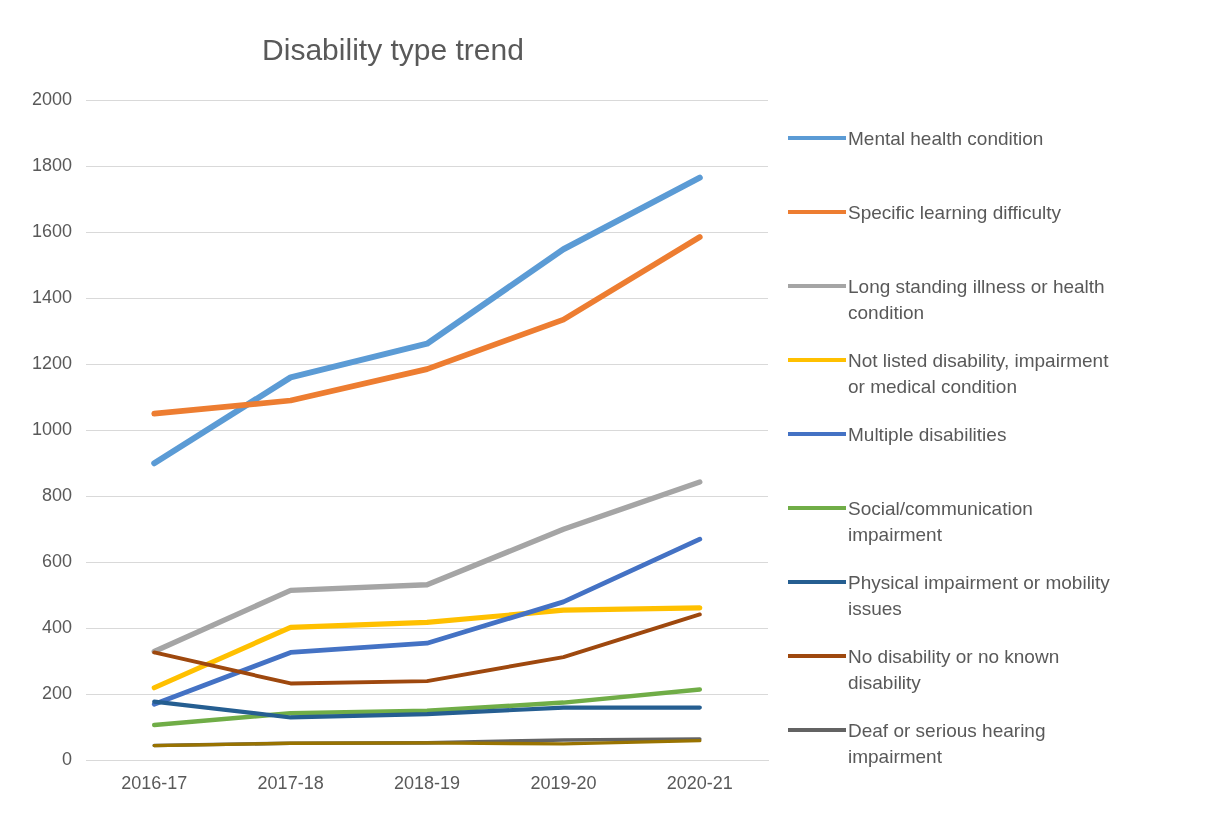 The width and height of the screenshot is (1205, 817). What do you see at coordinates (941, 522) in the screenshot?
I see `legend-label: Social/communication impairment` at bounding box center [941, 522].